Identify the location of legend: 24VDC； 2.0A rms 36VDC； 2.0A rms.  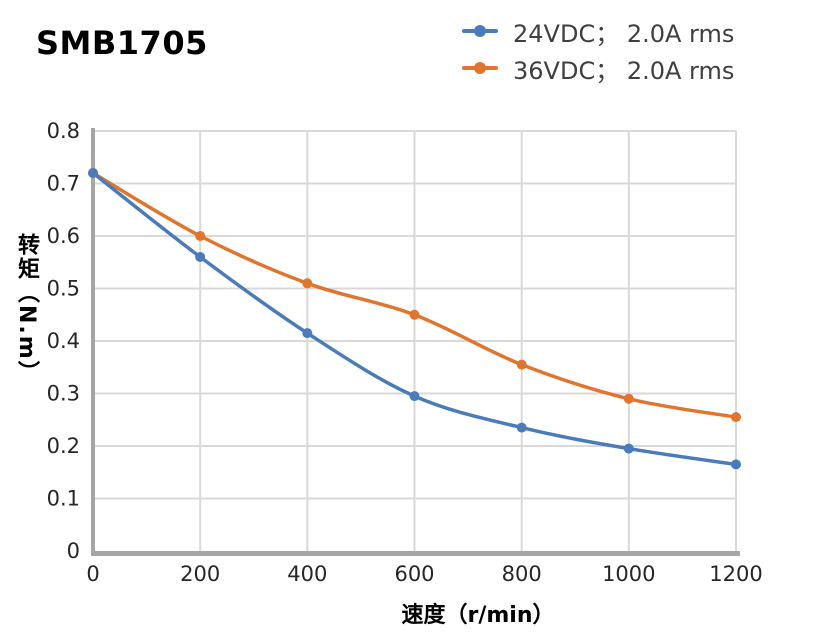
(598, 50).